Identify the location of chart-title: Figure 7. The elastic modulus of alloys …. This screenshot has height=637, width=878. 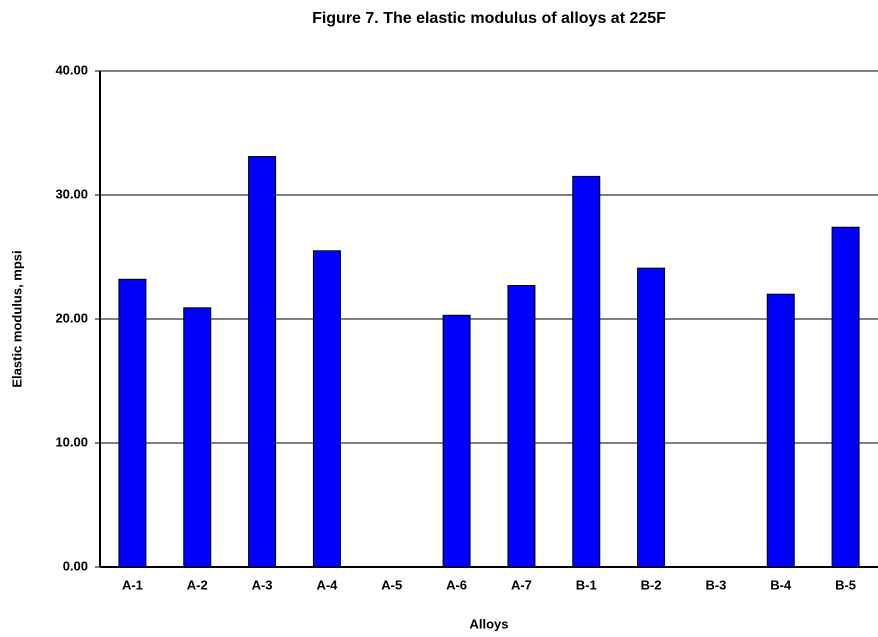
(489, 18).